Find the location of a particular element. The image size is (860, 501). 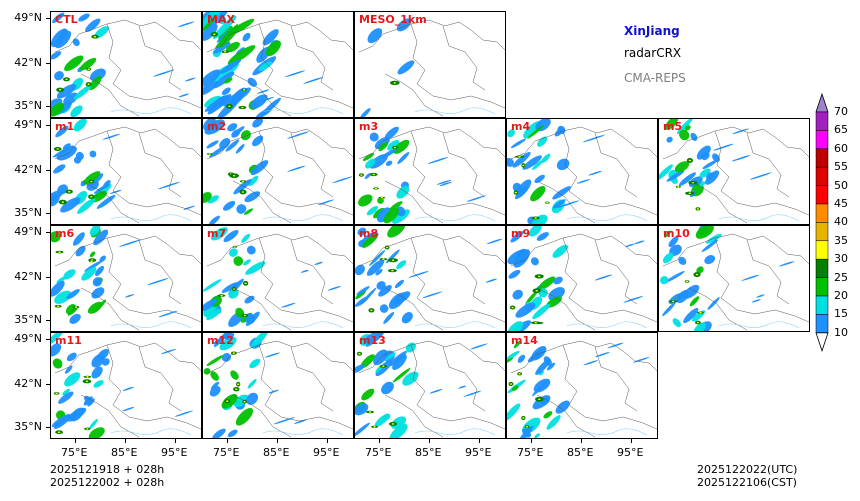

map-panel-m9: m9 is located at coordinates (582, 278).